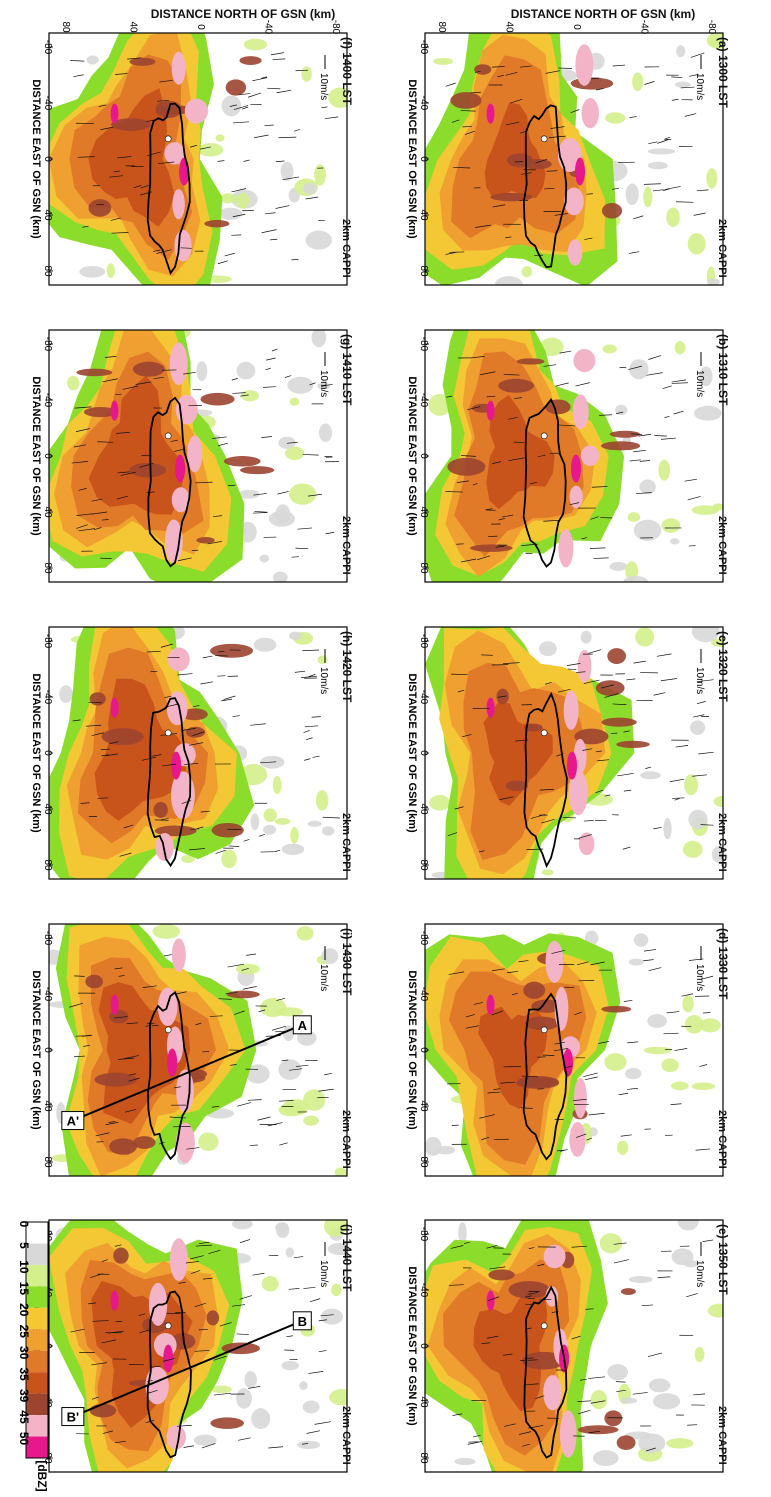  I want to click on panel-title: (c) 1320 LST, so click(723, 666).